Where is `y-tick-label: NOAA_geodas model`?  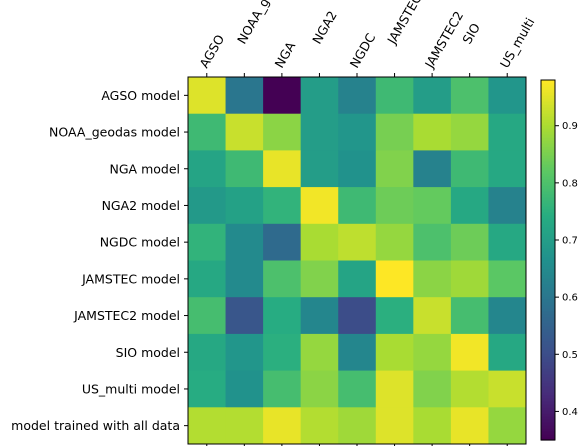 y-tick-label: NOAA_geodas model is located at coordinates (114, 132).